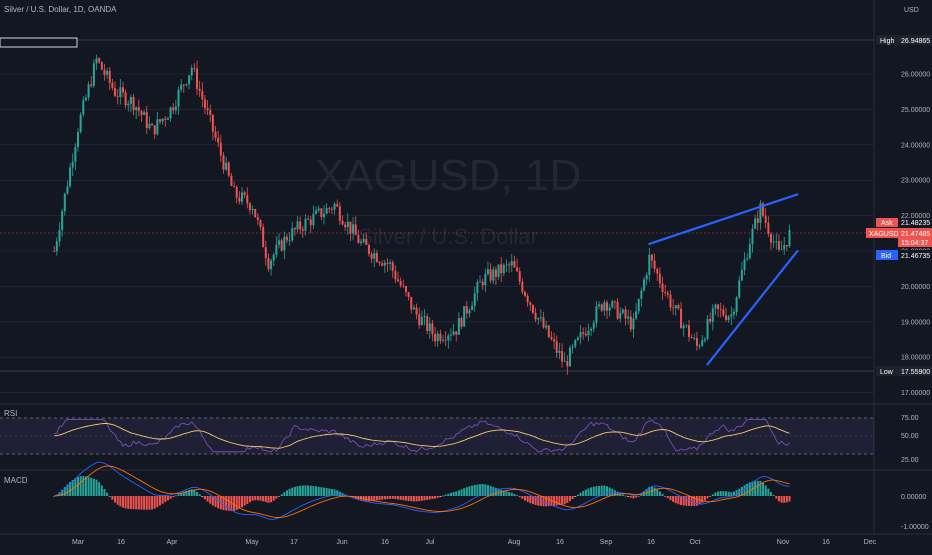 This screenshot has width=932, height=555. I want to click on bid-value: 21.46735, so click(915, 256).